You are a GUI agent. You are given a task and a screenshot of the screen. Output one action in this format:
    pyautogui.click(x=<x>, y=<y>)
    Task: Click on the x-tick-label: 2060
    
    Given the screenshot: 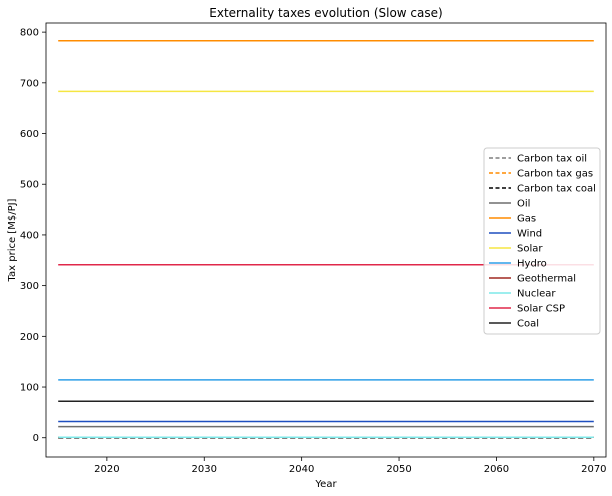 What is the action you would take?
    pyautogui.click(x=496, y=469)
    